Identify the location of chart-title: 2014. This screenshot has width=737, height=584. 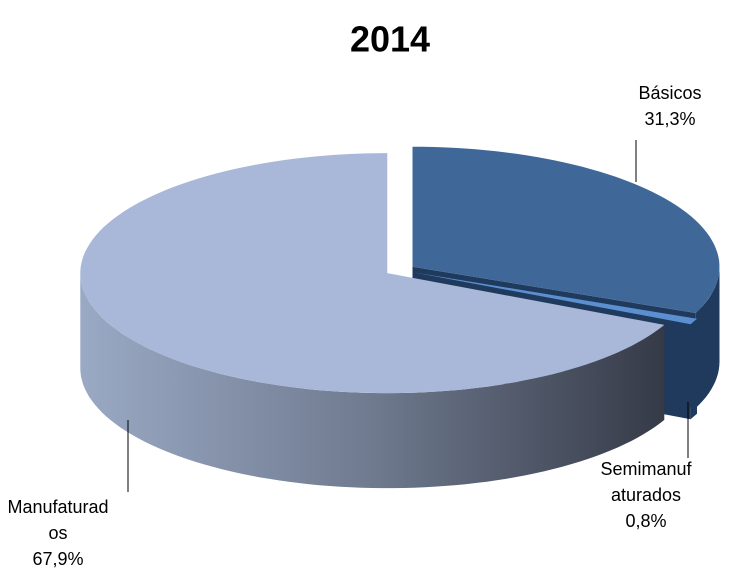
(390, 39).